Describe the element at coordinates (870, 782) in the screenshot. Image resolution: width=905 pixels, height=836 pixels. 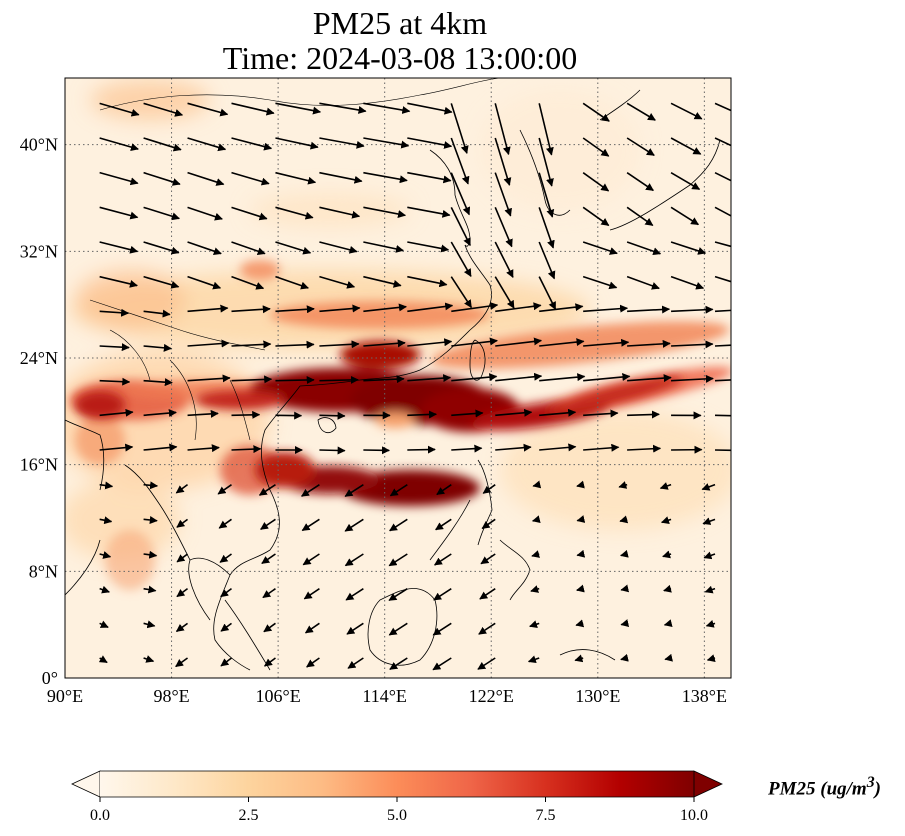
I see `colorbar-title-sup: 3` at that location.